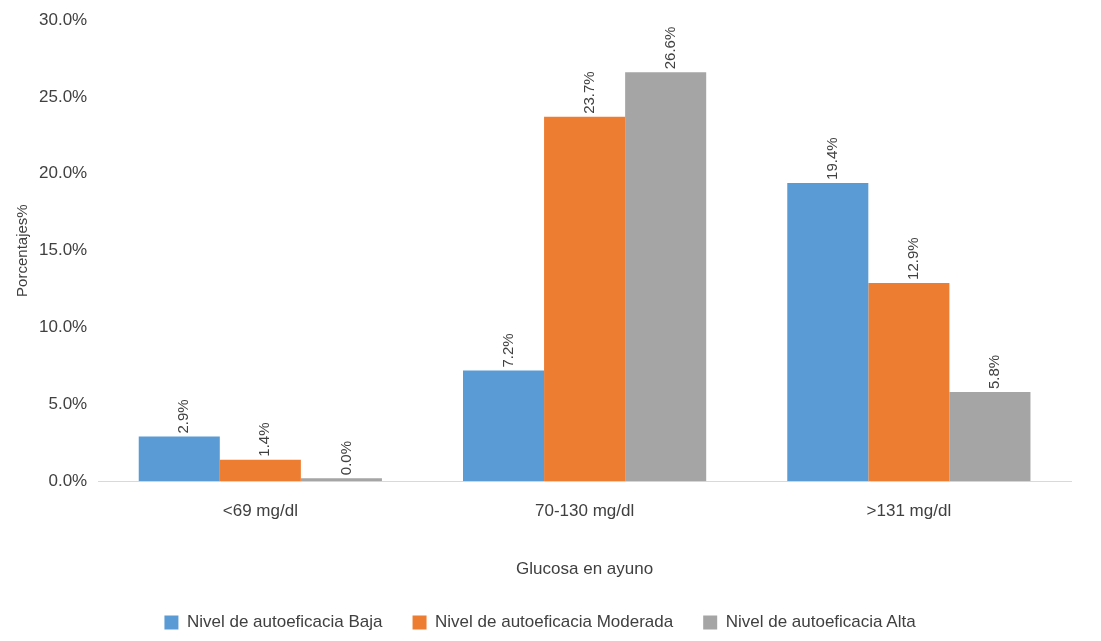  I want to click on data-label: 26.6%, so click(669, 48).